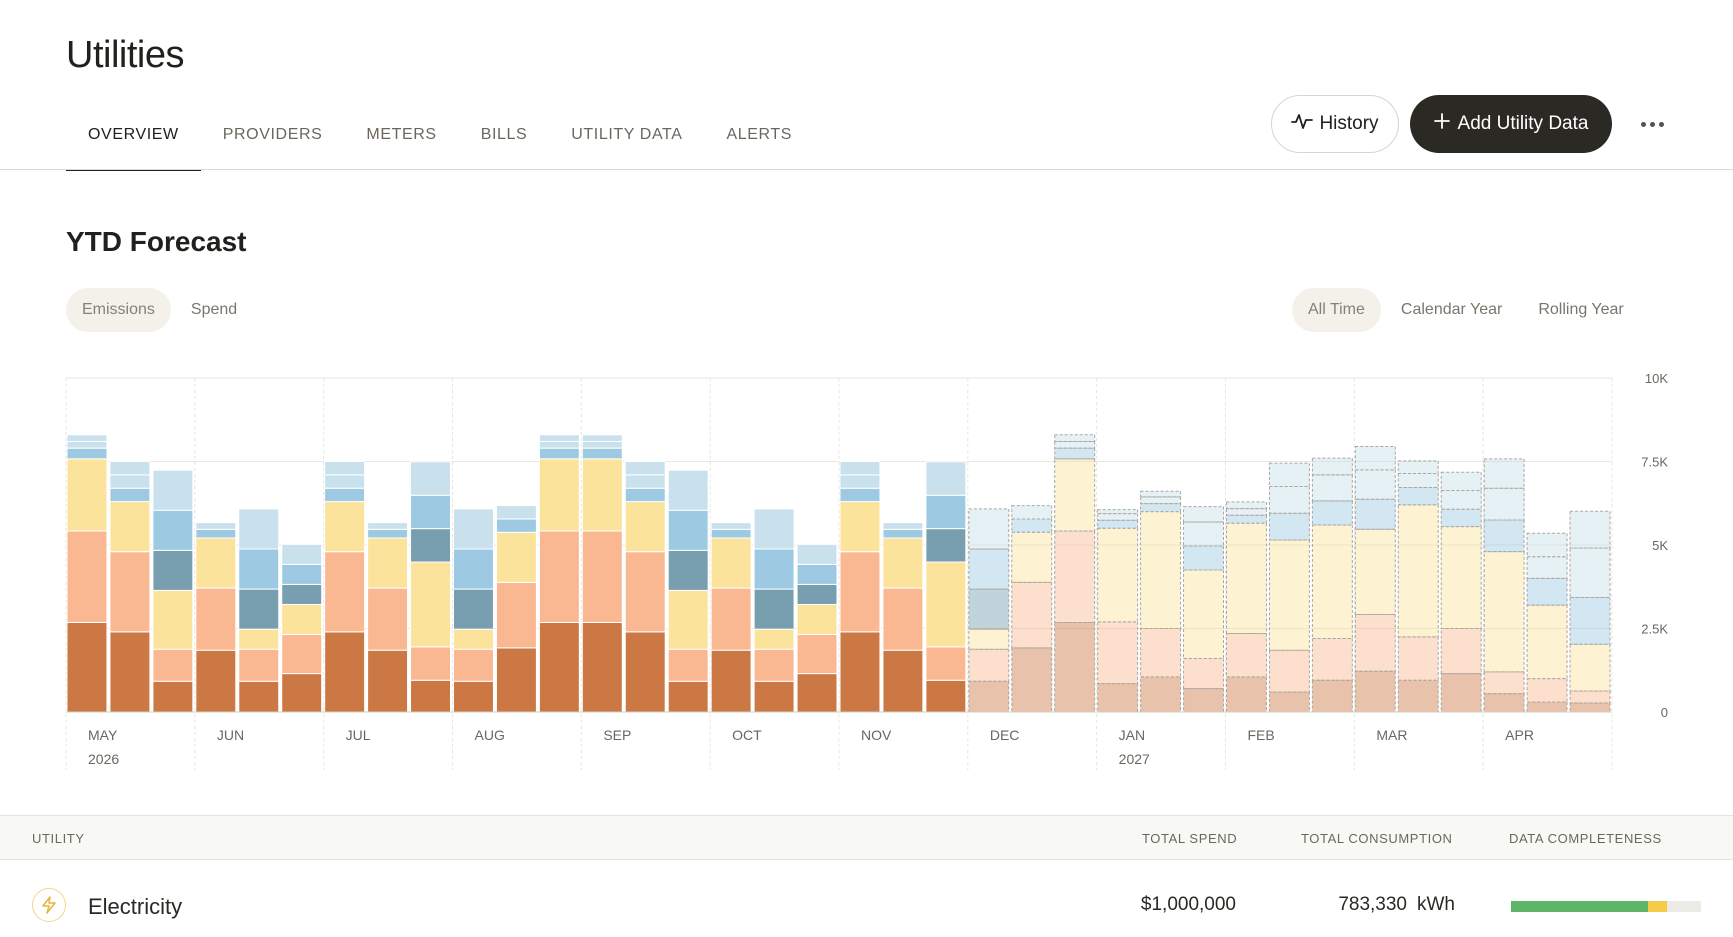 The width and height of the screenshot is (1733, 937). I want to click on all-time-toggle: All Time, so click(1336, 310).